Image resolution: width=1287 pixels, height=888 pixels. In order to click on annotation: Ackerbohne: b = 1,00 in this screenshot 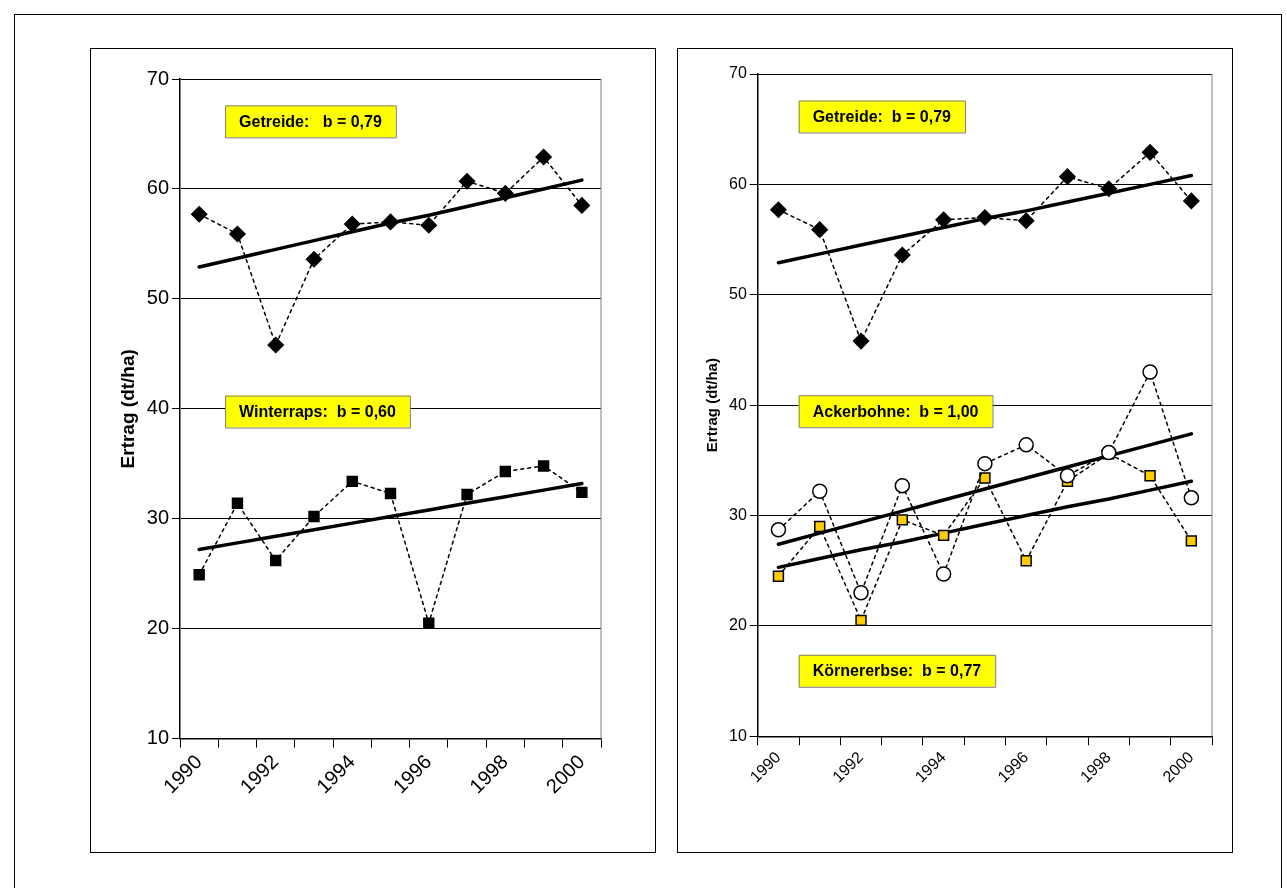, I will do `click(895, 411)`.